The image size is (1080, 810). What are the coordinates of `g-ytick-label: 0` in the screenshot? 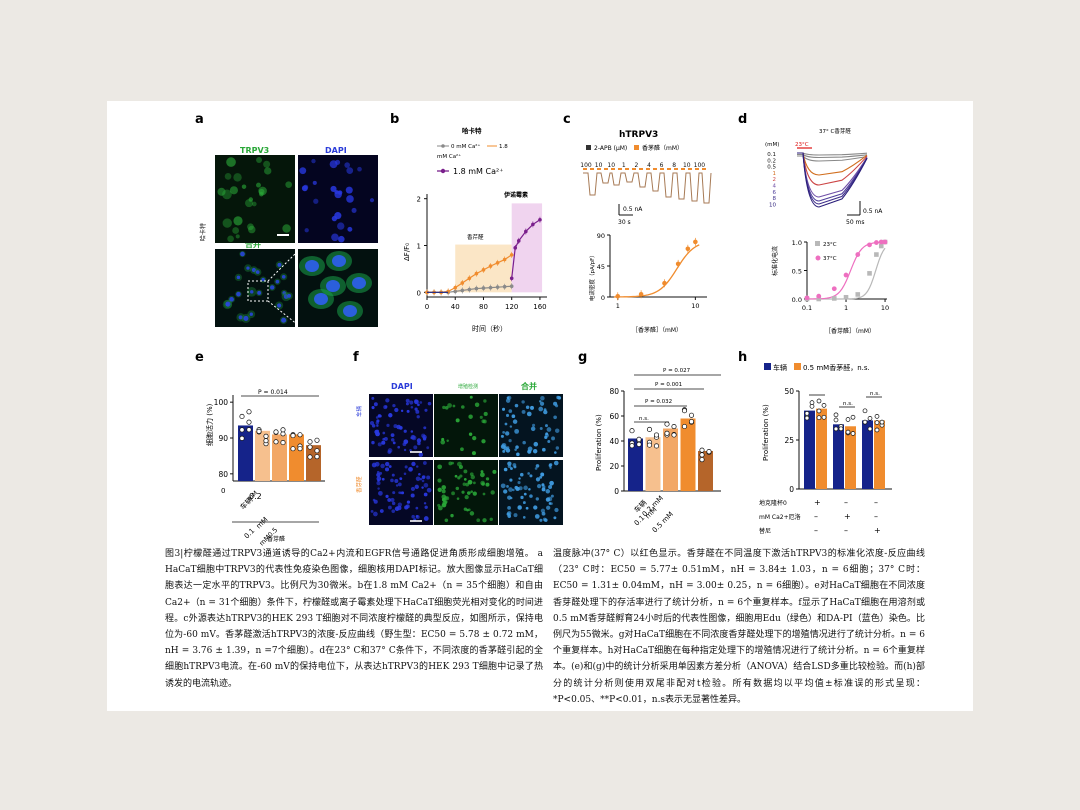 It's located at (616, 491).